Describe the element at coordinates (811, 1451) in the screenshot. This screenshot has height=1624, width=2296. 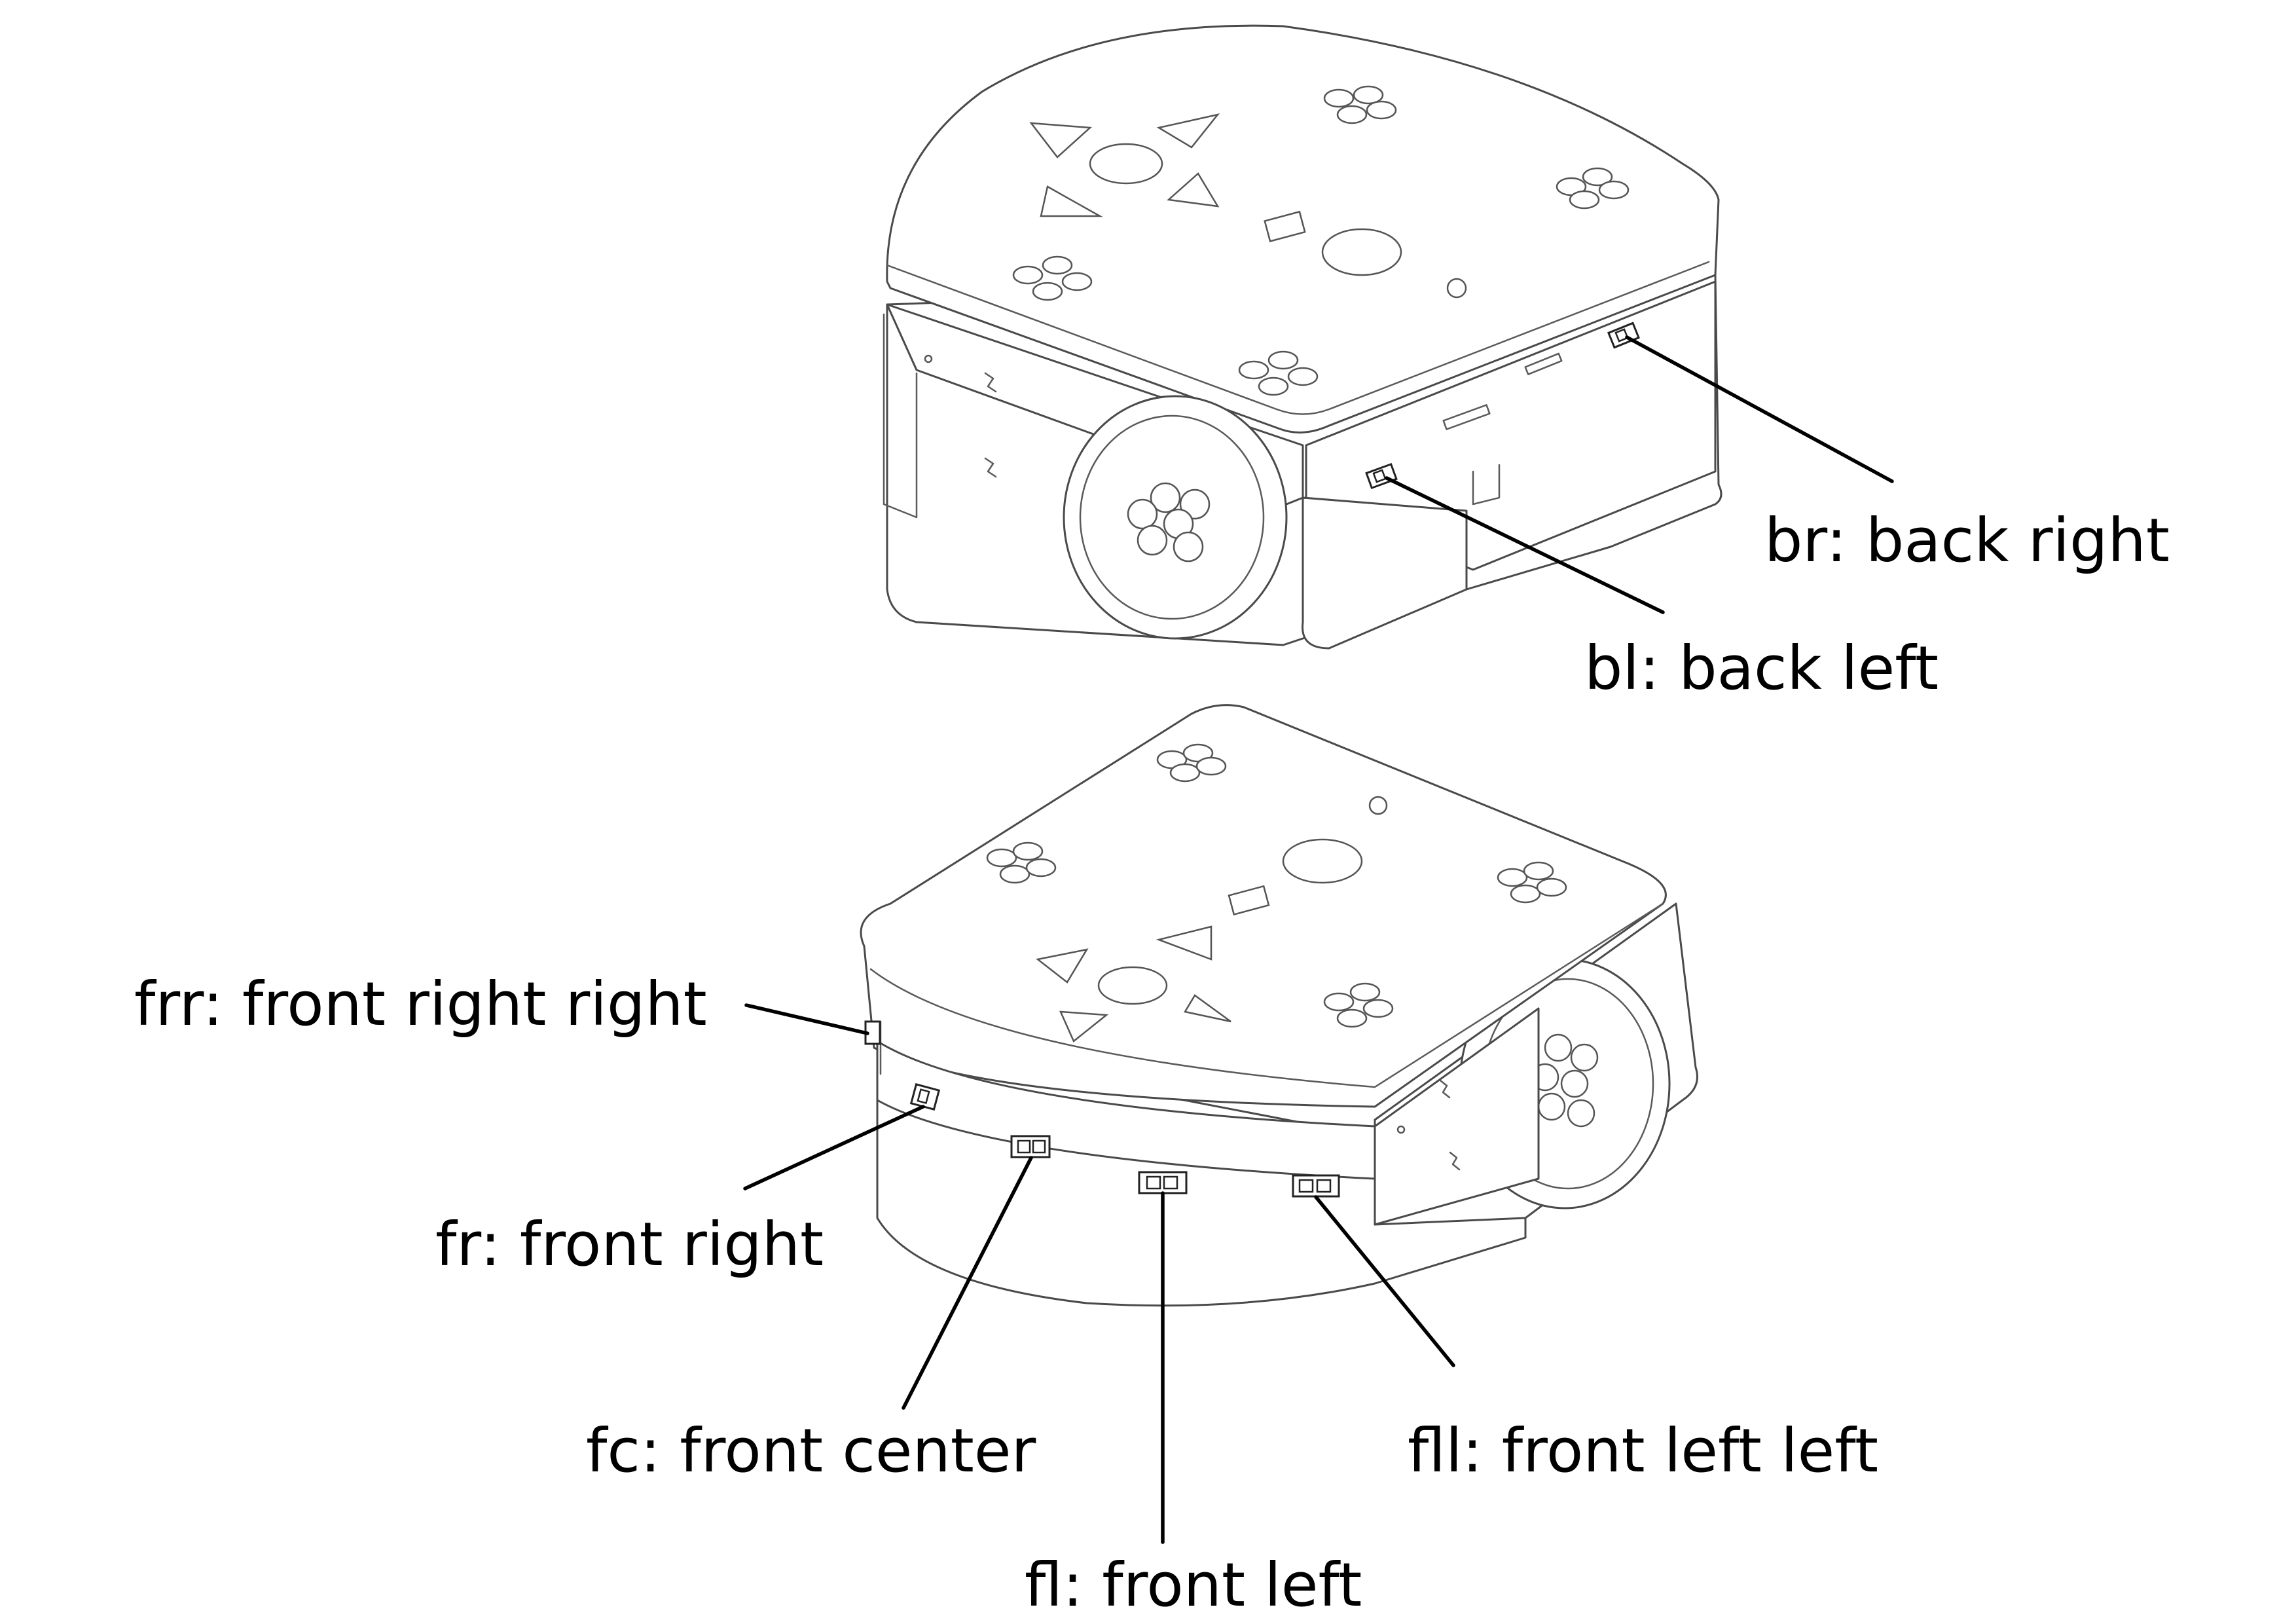
I see `label-front-center: fc: front center` at that location.